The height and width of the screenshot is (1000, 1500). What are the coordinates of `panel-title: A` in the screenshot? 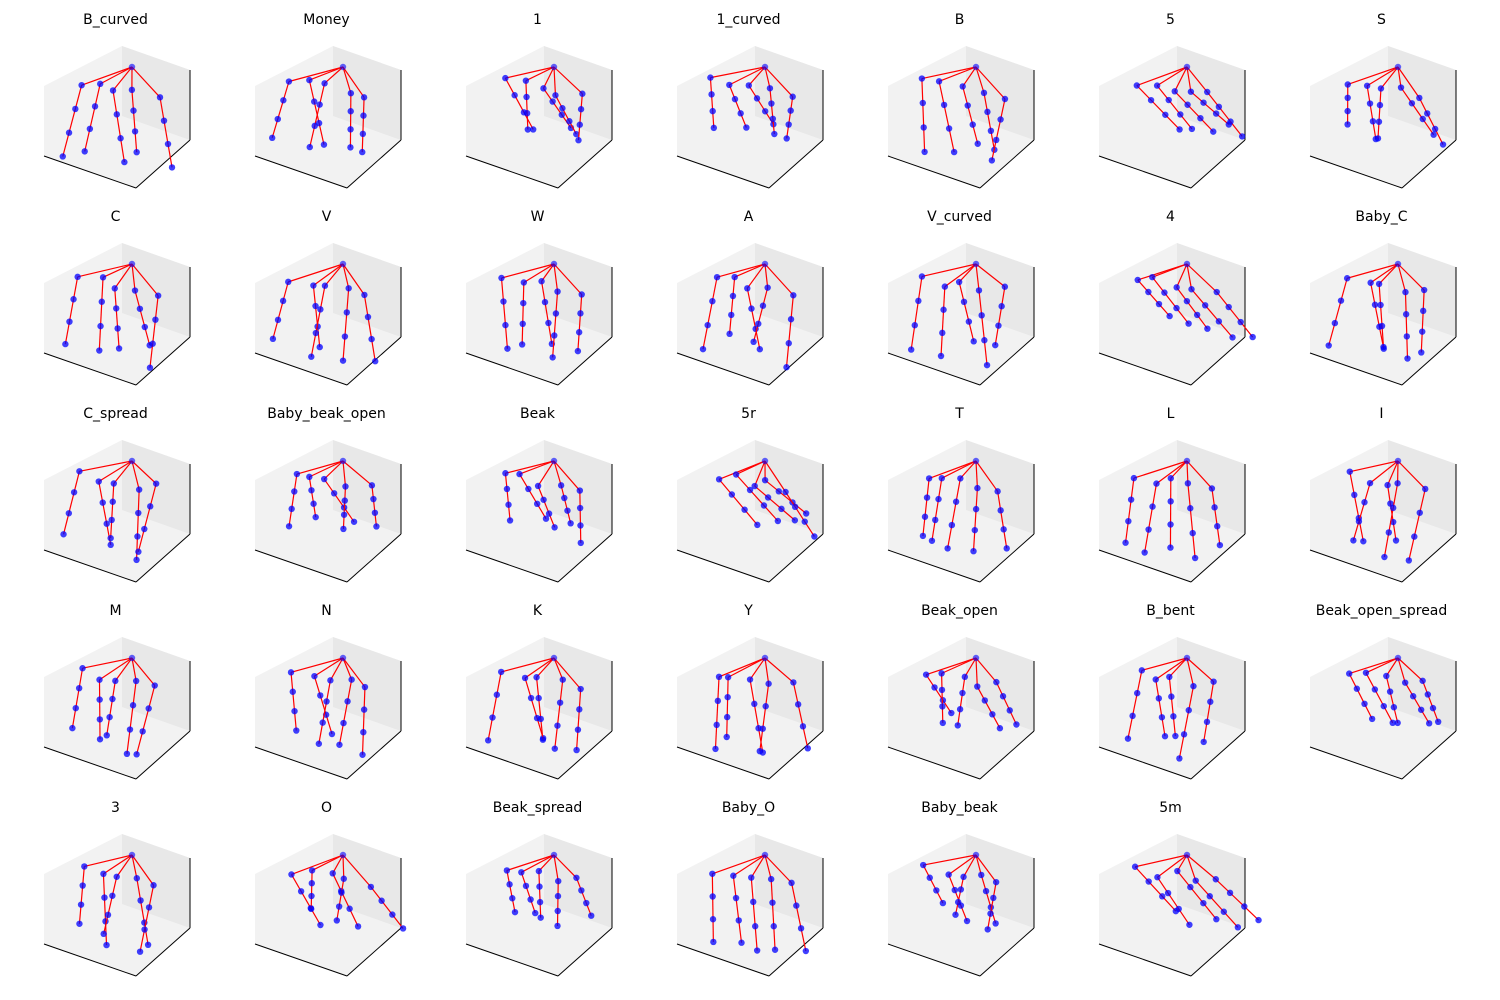 It's located at (748, 217).